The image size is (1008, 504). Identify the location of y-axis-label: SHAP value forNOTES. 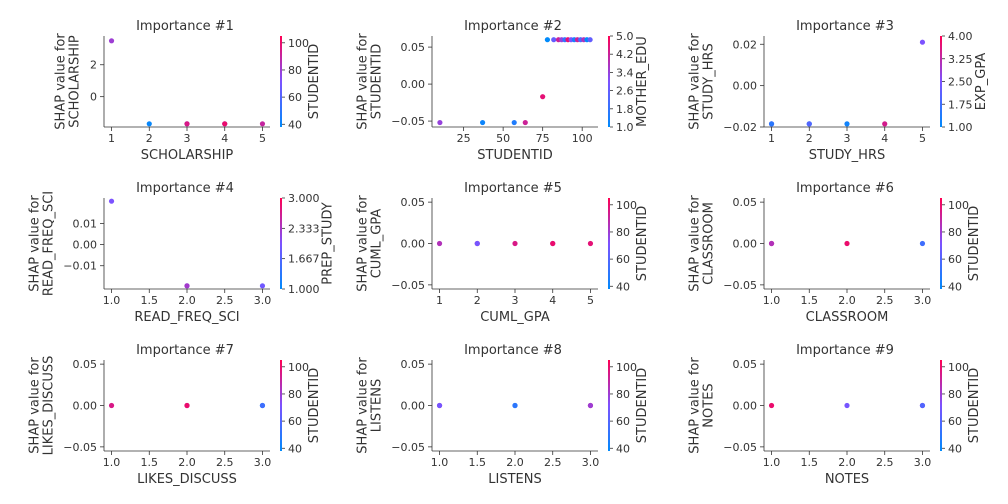
(702, 405).